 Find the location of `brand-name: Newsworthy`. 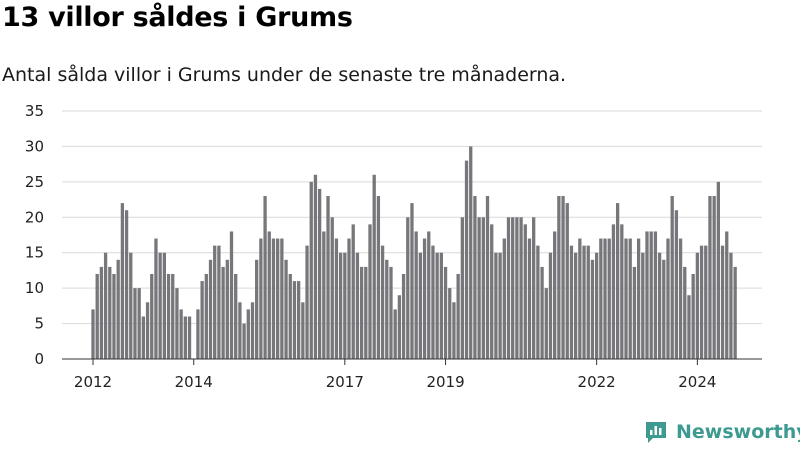

brand-name: Newsworthy is located at coordinates (738, 432).